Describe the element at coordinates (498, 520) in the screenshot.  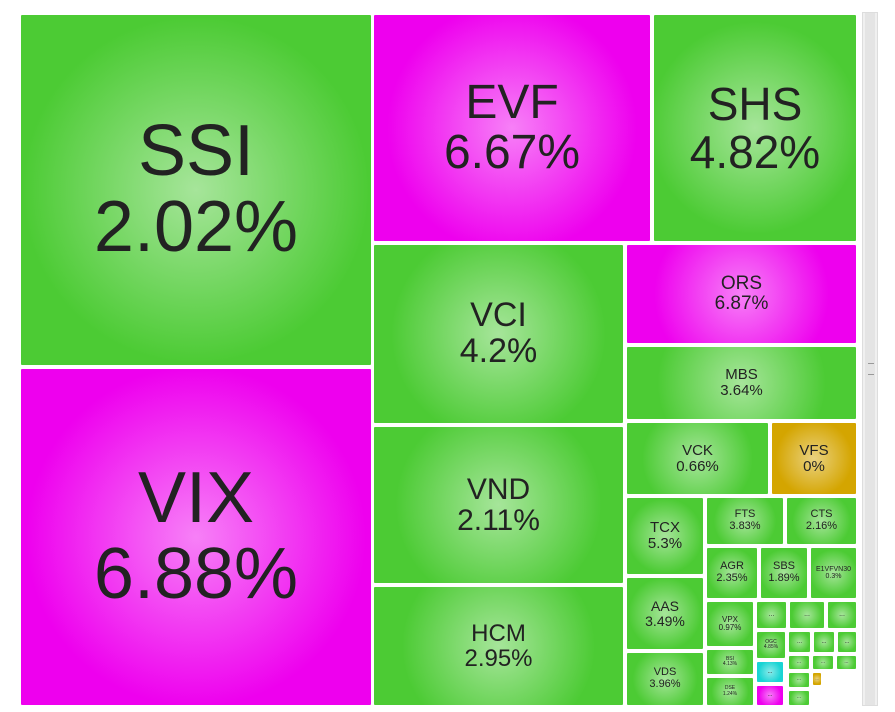
I see `tile-change: 2.11%` at that location.